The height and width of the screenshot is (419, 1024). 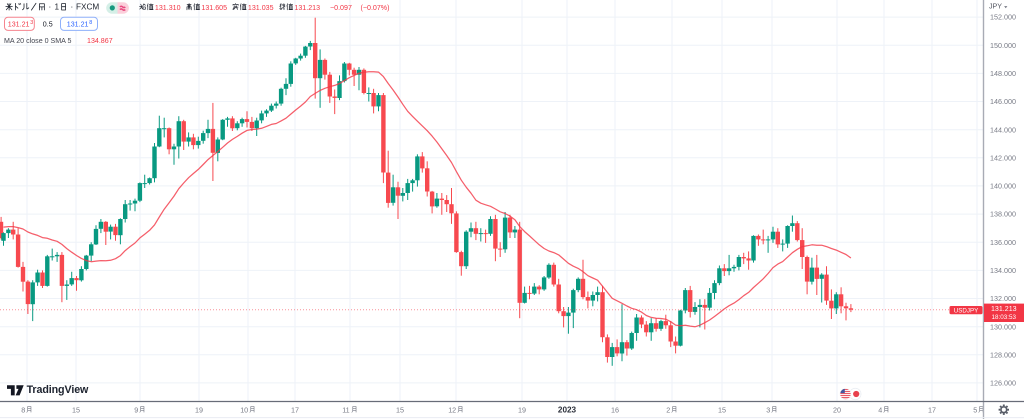 I want to click on svg-text: 12, so click(x=452, y=410).